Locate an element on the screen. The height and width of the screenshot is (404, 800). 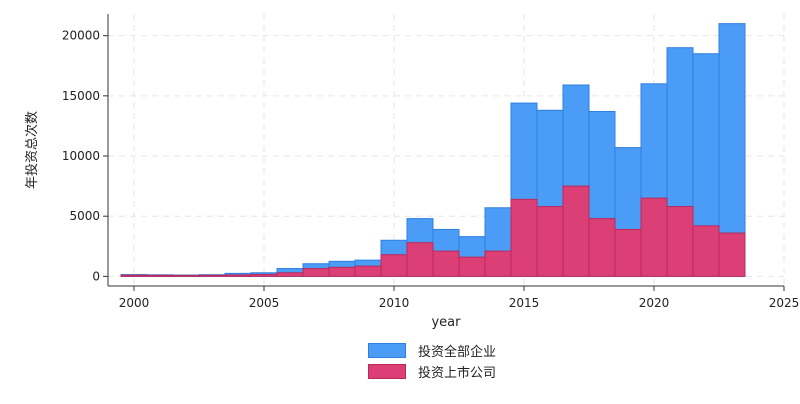
y-tick-label: 5000 is located at coordinates (84, 216).